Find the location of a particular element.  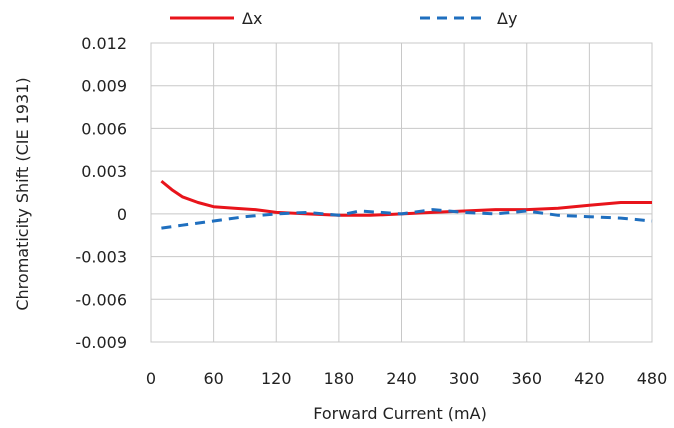

x-tick-label: 240 is located at coordinates (401, 378).